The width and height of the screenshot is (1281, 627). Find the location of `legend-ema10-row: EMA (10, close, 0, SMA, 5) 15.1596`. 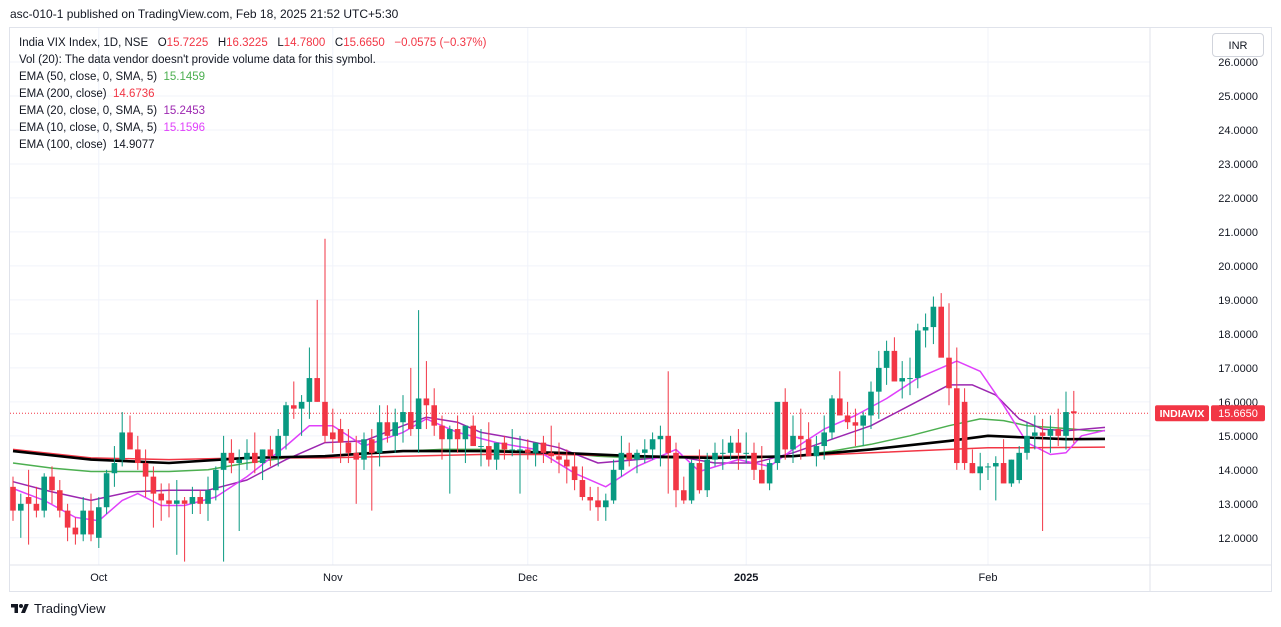

legend-ema10-row: EMA (10, close, 0, SMA, 5) 15.1596 is located at coordinates (252, 128).